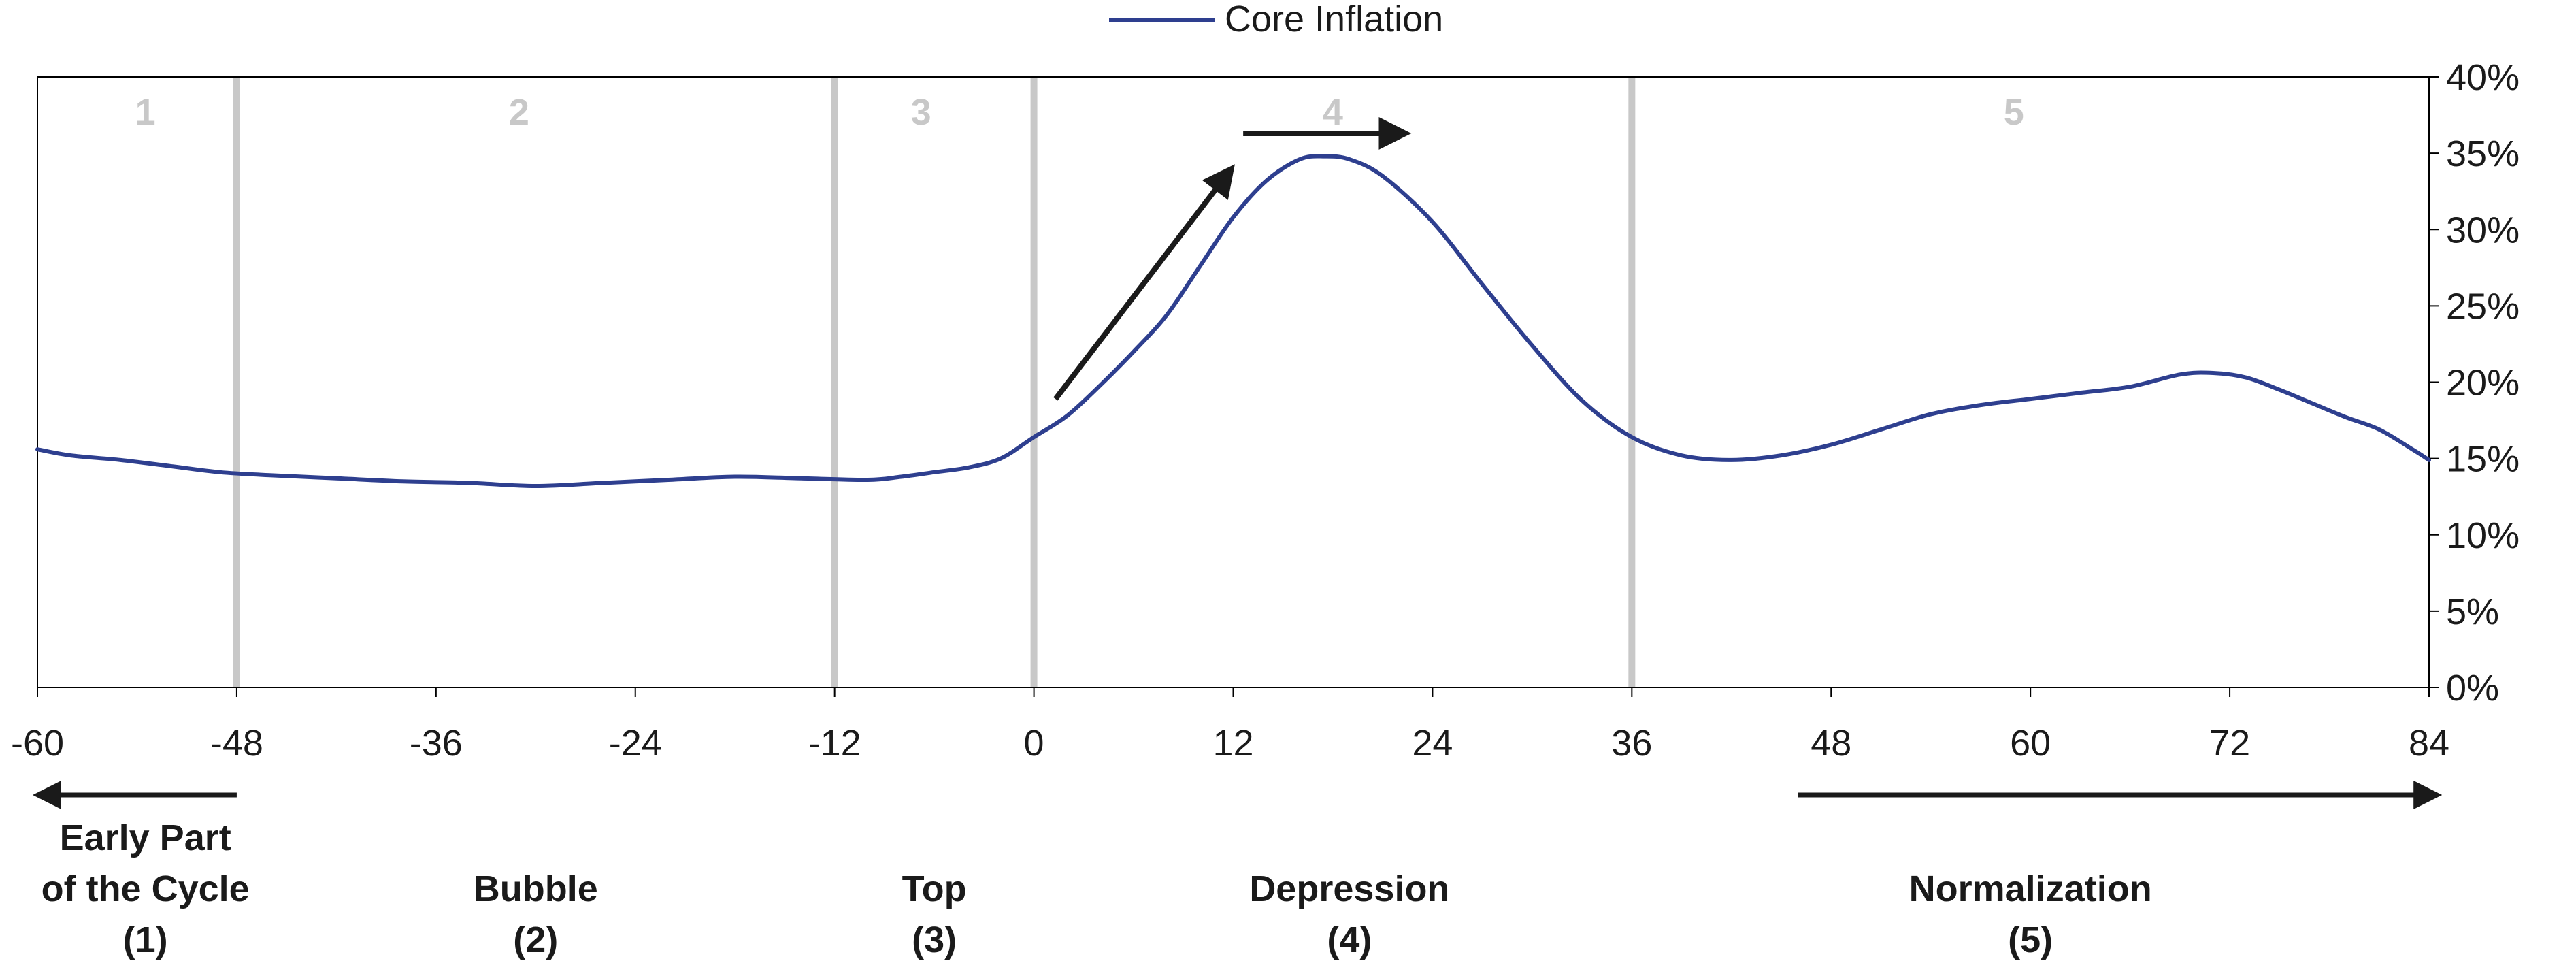 This screenshot has height=976, width=2576. What do you see at coordinates (1144, 282) in the screenshot?
I see `annotation-arrow` at bounding box center [1144, 282].